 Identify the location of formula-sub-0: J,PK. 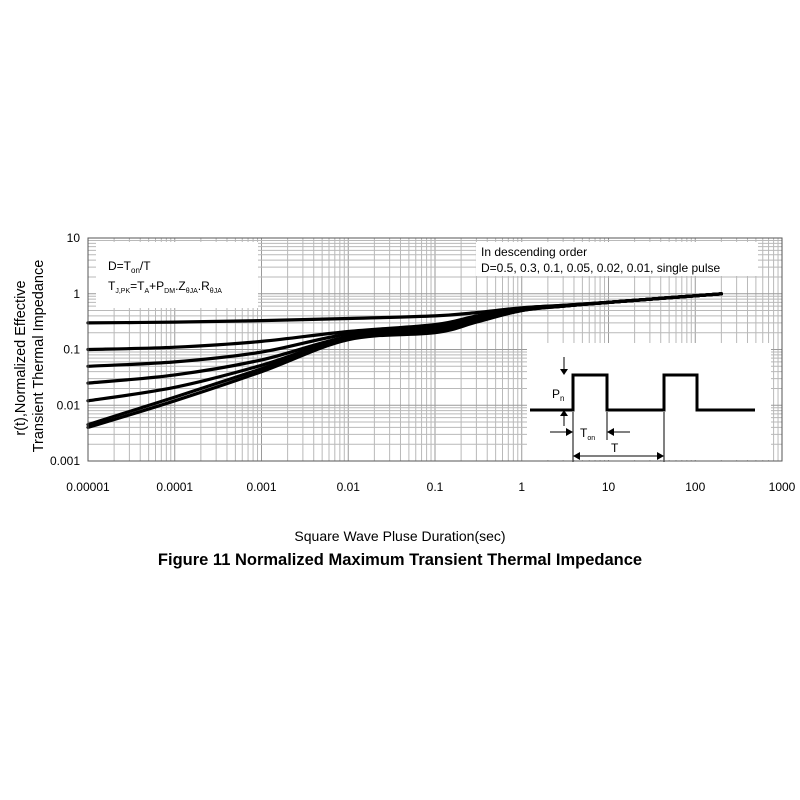
(122, 291).